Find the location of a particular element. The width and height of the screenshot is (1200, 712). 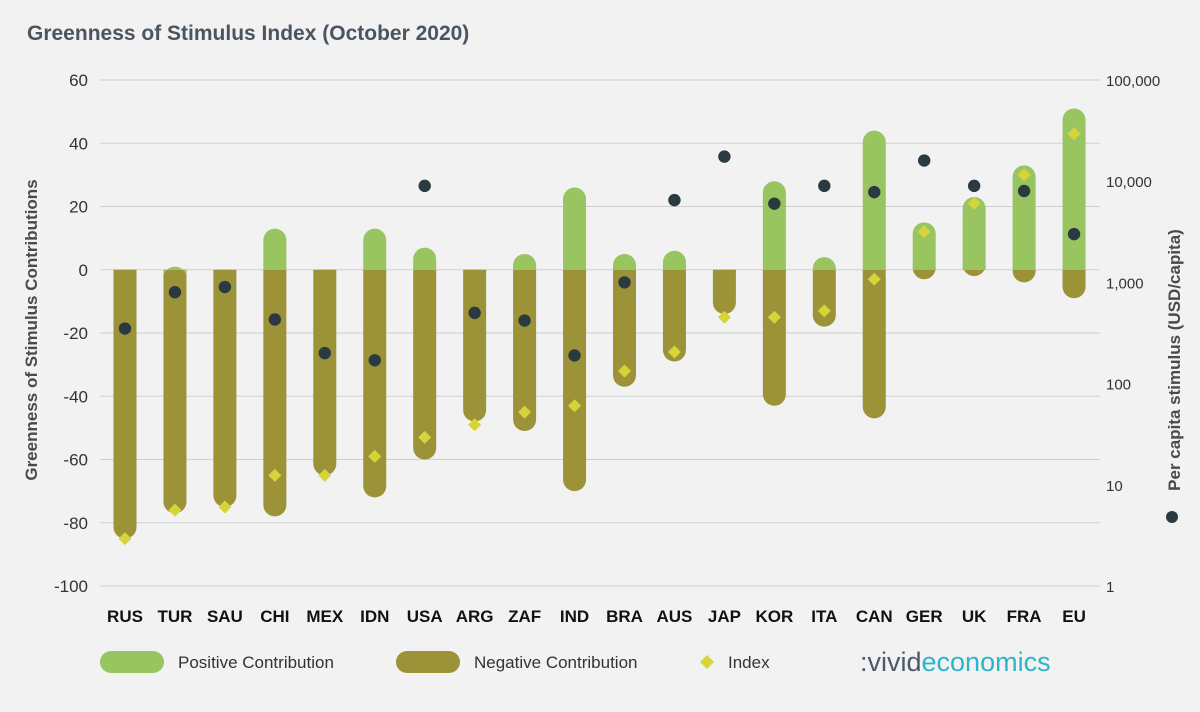

y2-axis-label: Per capita stimulus (USD/capita) is located at coordinates (1174, 360).